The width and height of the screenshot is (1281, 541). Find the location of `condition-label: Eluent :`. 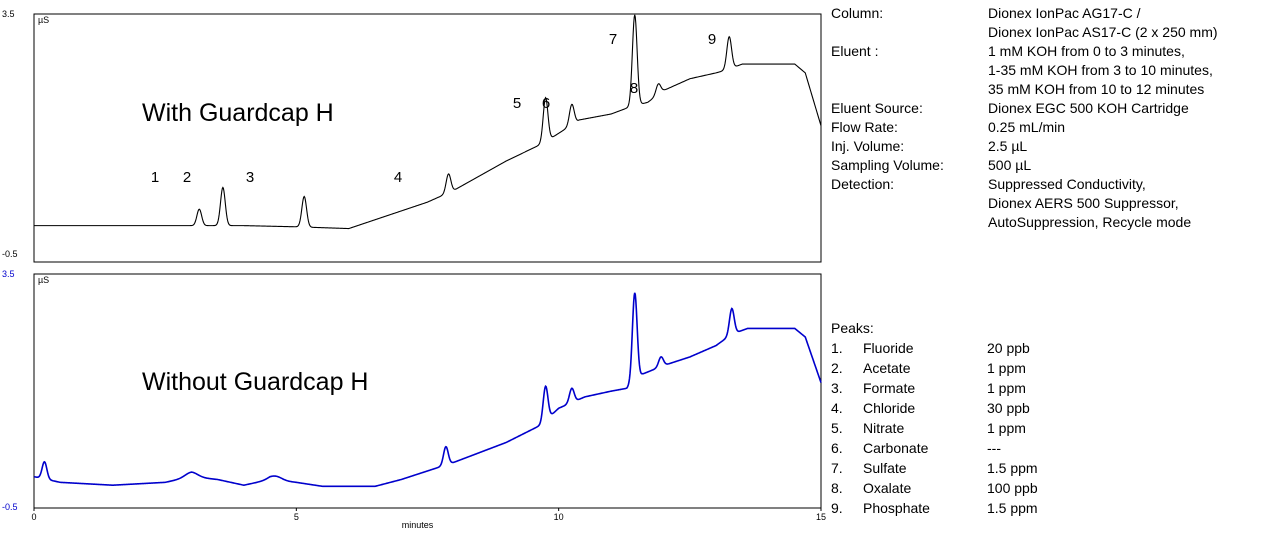

condition-label: Eluent : is located at coordinates (855, 51).